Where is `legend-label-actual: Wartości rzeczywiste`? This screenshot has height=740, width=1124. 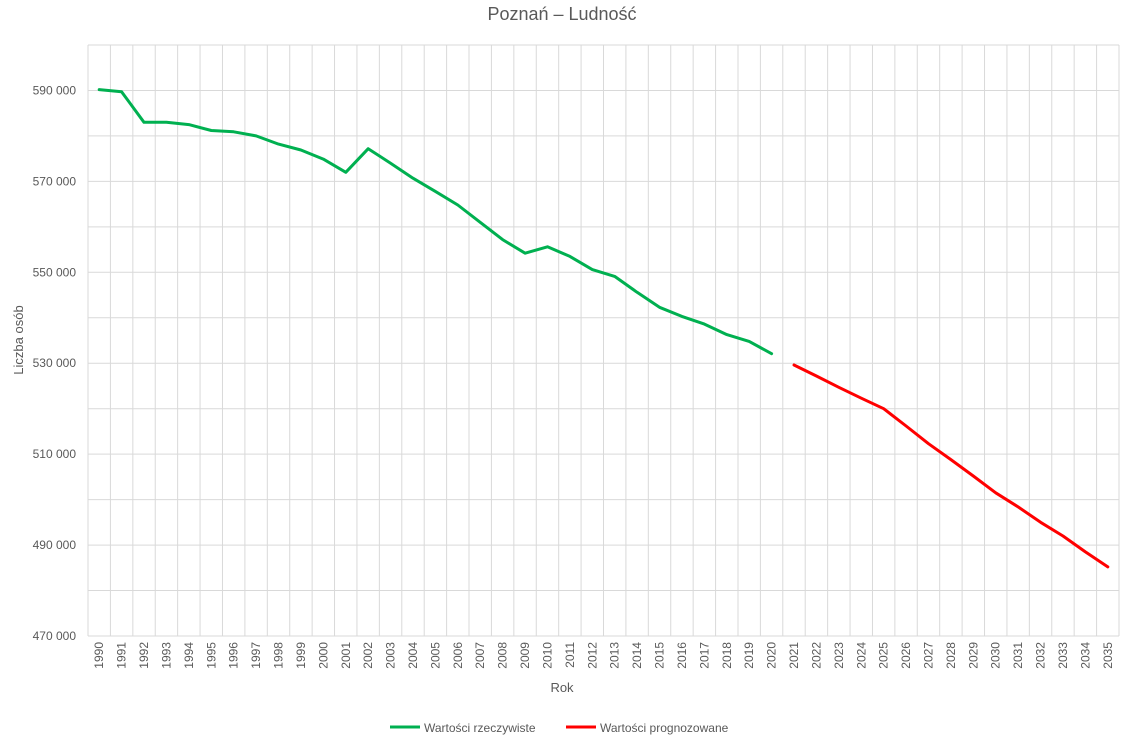
legend-label-actual: Wartości rzeczywiste is located at coordinates (480, 728).